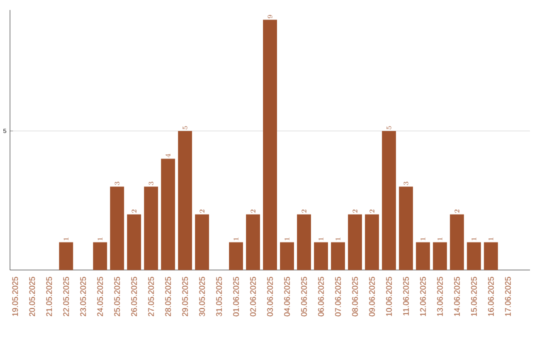 The image size is (540, 340). What do you see at coordinates (32, 296) in the screenshot?
I see `x-tick-label: 20.05.2025` at bounding box center [32, 296].